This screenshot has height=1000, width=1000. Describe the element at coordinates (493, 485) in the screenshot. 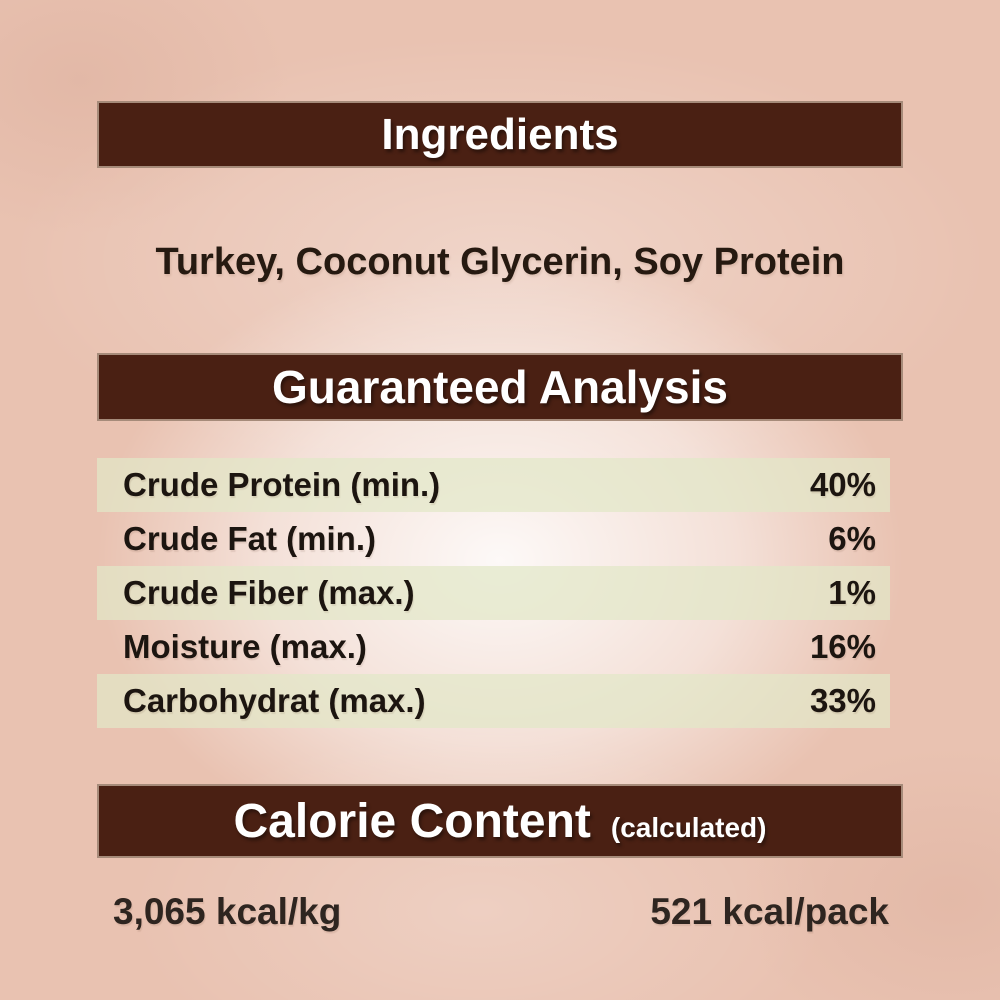

I see `table-row-crude-protein: Crude Protein (min.) 40%` at that location.